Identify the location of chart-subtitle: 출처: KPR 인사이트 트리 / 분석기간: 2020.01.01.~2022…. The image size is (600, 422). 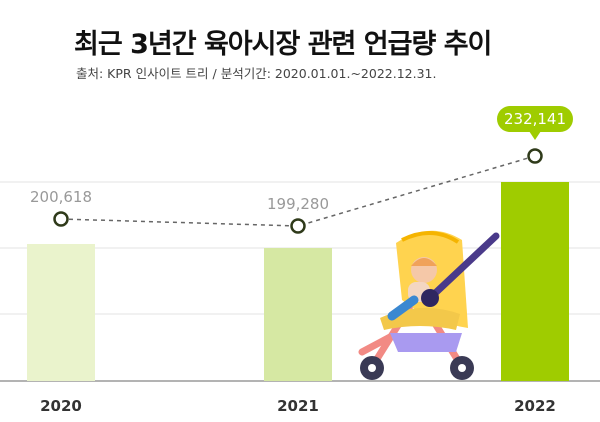
(256, 73).